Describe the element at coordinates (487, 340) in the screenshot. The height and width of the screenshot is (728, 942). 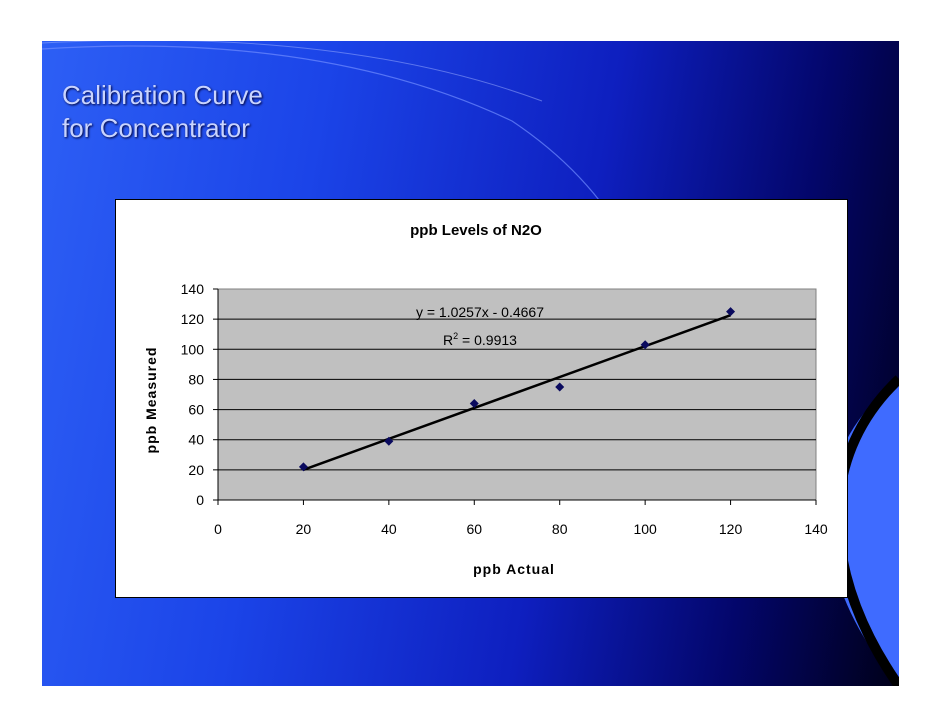
I see `r-squared-value: = 0.9913` at that location.